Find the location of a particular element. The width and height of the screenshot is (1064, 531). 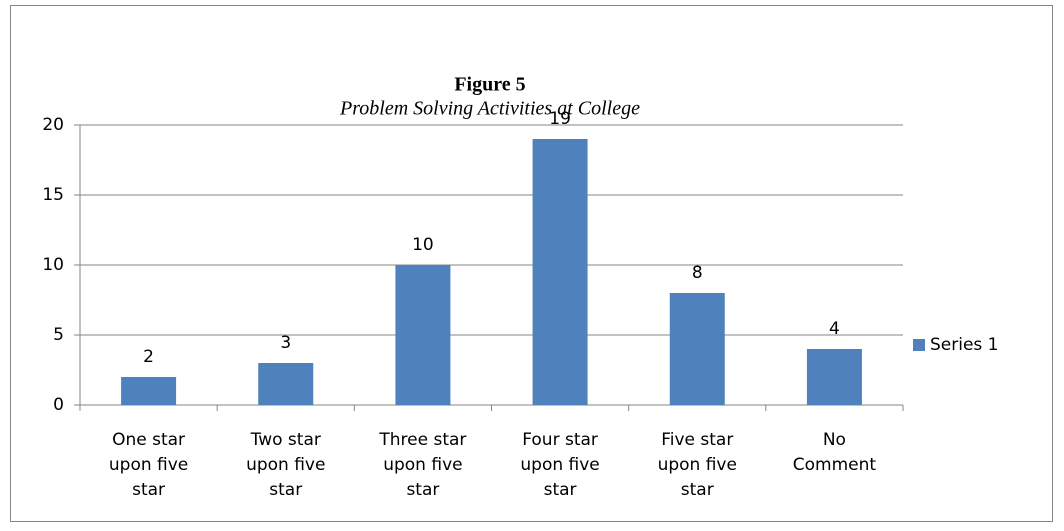

x-tick-label: Five star upon five star is located at coordinates (697, 465).